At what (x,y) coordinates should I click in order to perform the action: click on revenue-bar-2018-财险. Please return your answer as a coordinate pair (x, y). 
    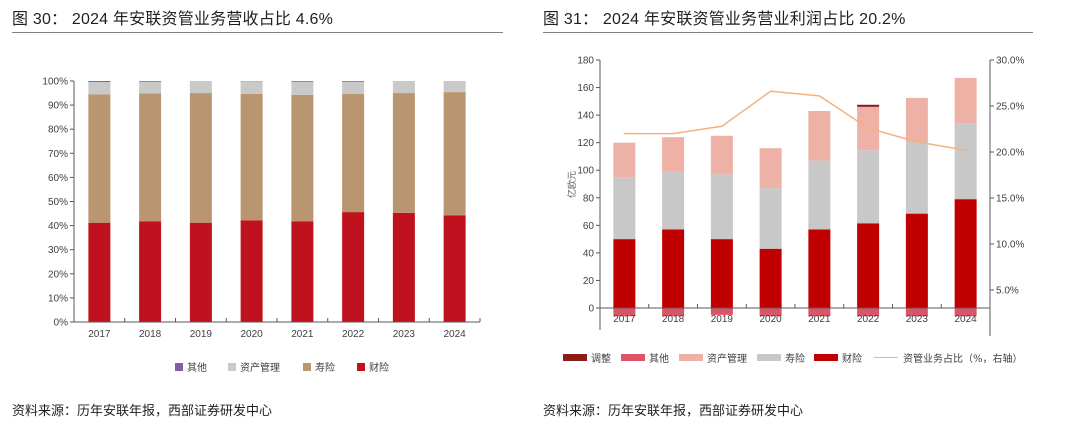
    Looking at the image, I should click on (150, 271).